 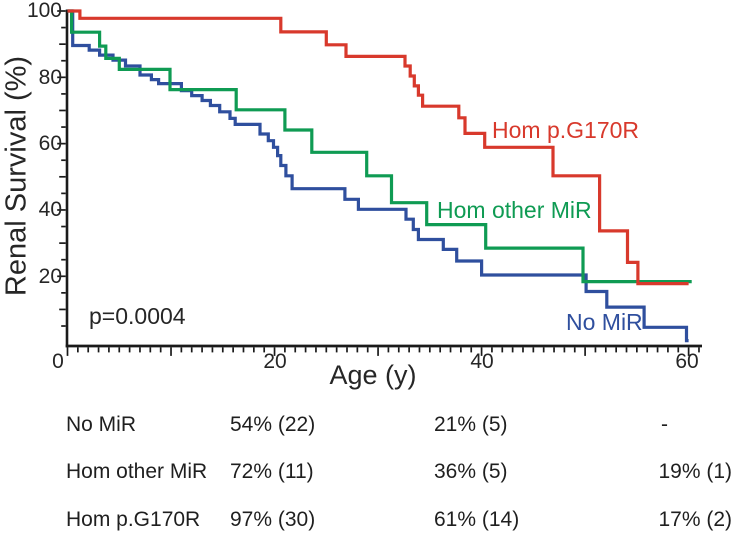 I want to click on row-label: Hom p.G170R, so click(x=133, y=519).